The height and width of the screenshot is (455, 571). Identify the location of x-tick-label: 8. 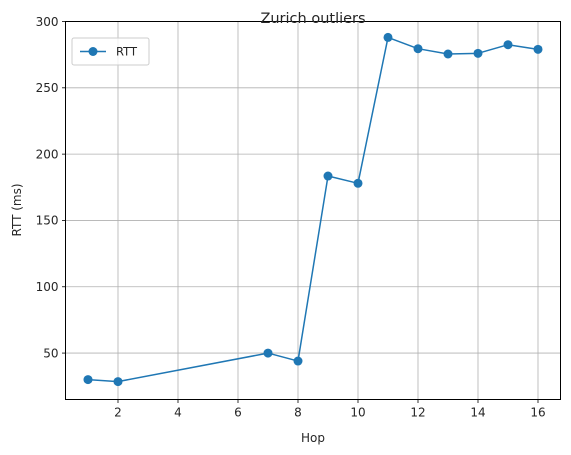
(298, 413).